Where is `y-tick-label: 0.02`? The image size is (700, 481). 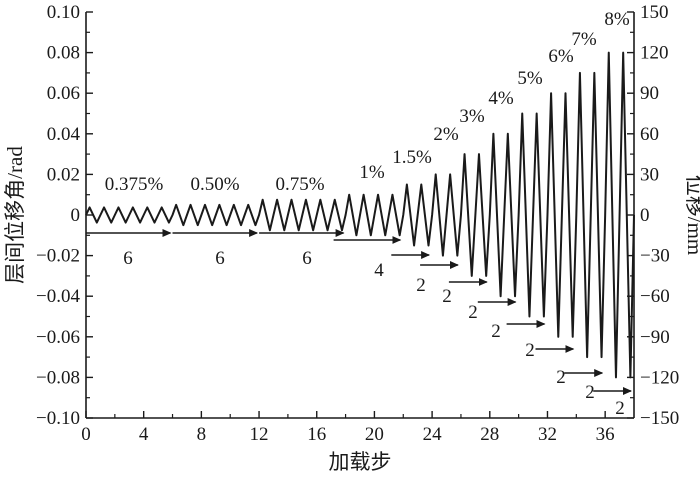
y-tick-label: 0.02 is located at coordinates (63, 174).